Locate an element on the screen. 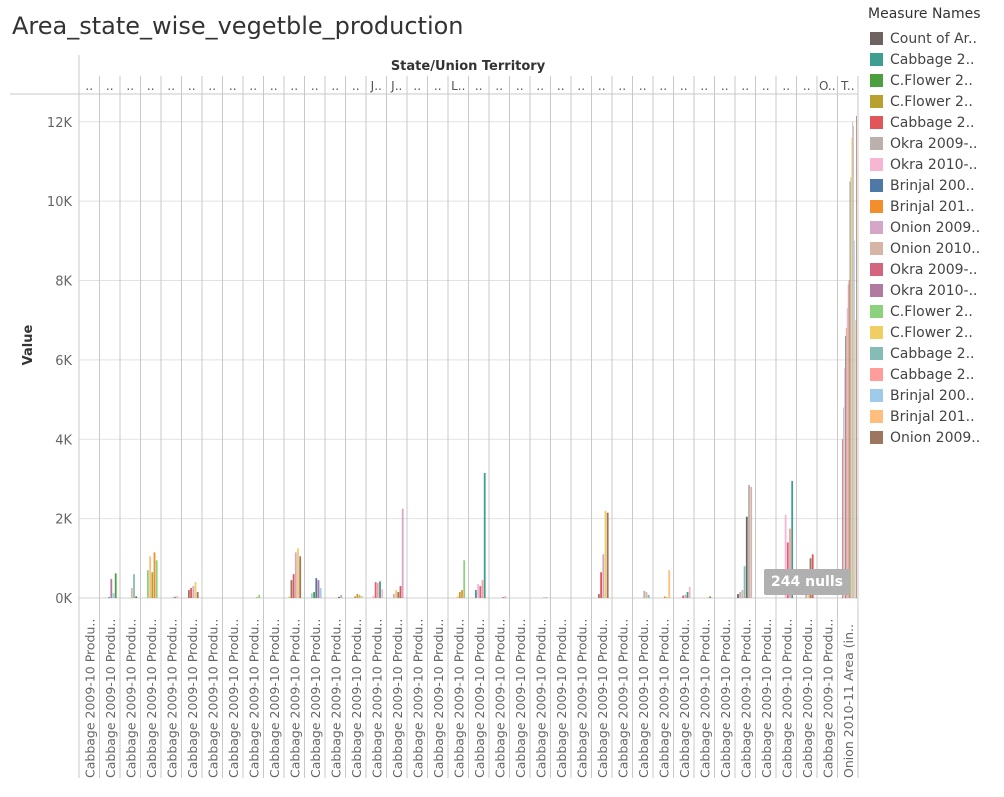  nulls-indicator: 244 nulls is located at coordinates (807, 582).